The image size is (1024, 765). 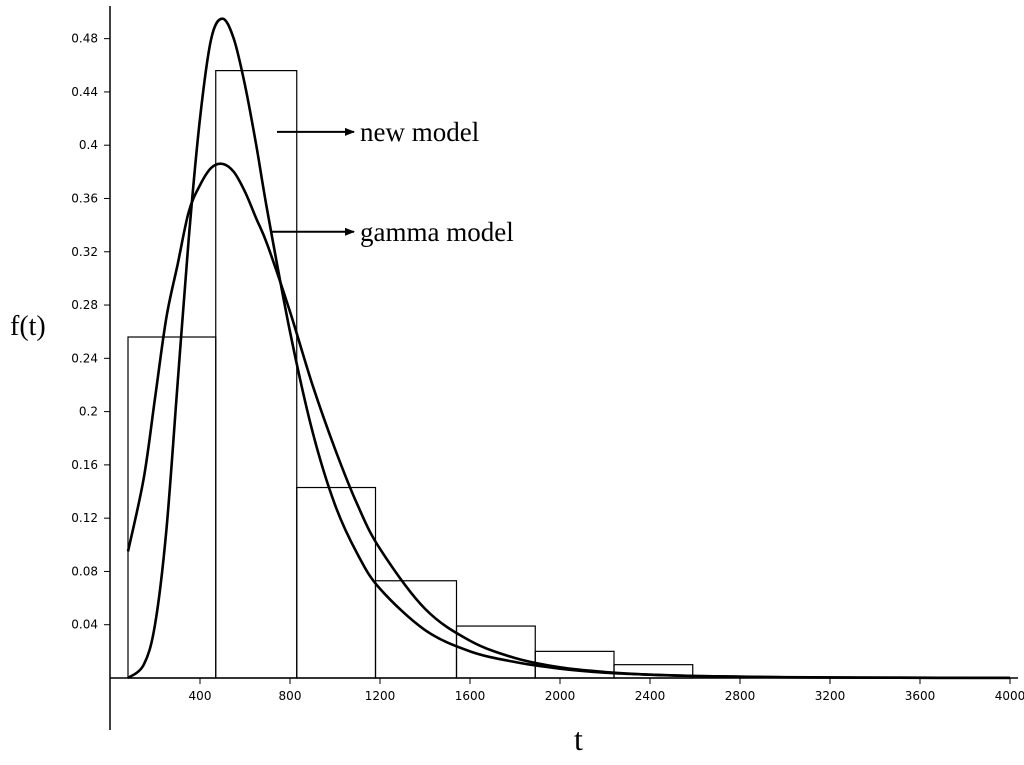 I want to click on x-axis-title: t, so click(x=578, y=739).